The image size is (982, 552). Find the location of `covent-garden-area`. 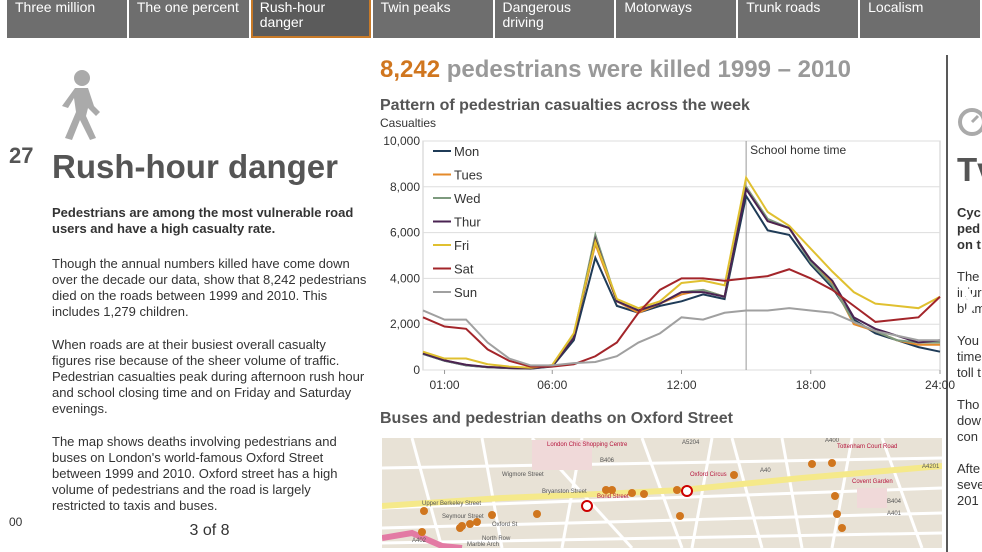

covent-garden-area is located at coordinates (872, 498).